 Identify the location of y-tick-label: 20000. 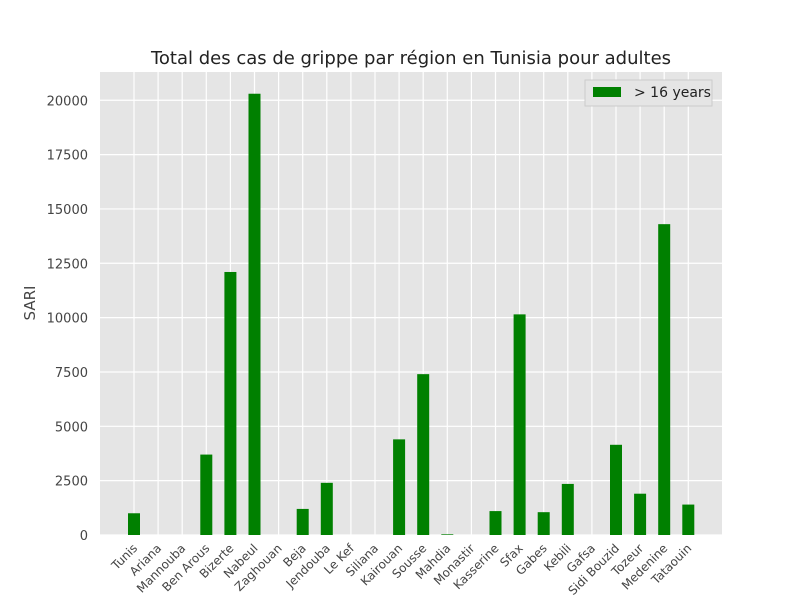
(67, 101).